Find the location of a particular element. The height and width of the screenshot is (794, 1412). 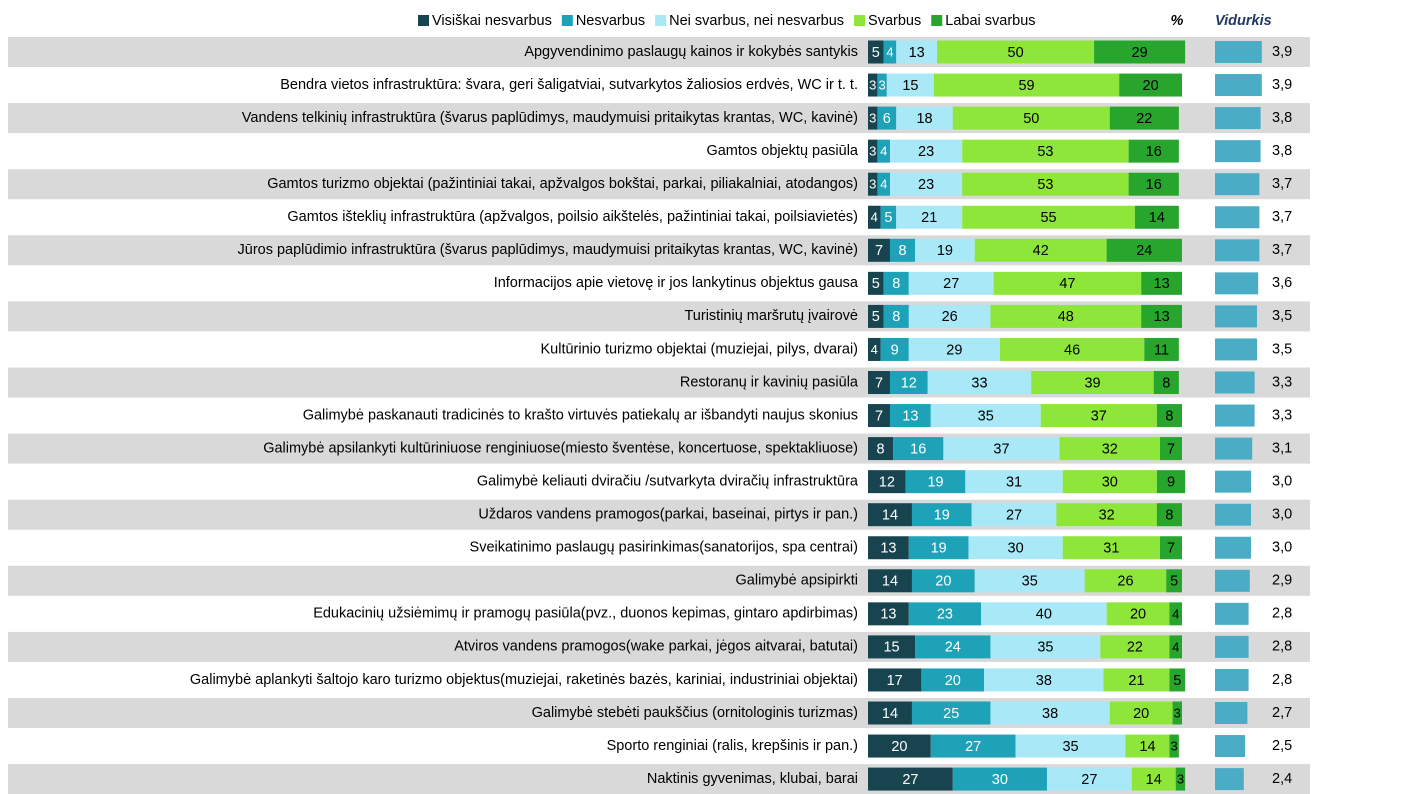

value-label: 53 is located at coordinates (1045, 152).